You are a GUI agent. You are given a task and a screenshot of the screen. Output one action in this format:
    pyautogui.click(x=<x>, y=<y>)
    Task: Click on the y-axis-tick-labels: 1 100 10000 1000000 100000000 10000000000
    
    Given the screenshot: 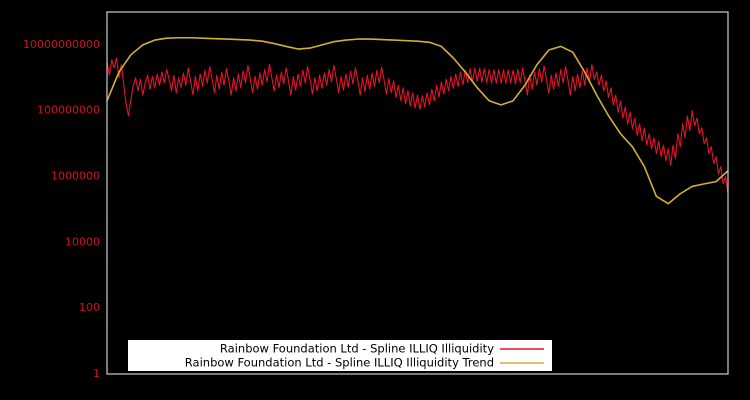 What is the action you would take?
    pyautogui.click(x=61, y=209)
    